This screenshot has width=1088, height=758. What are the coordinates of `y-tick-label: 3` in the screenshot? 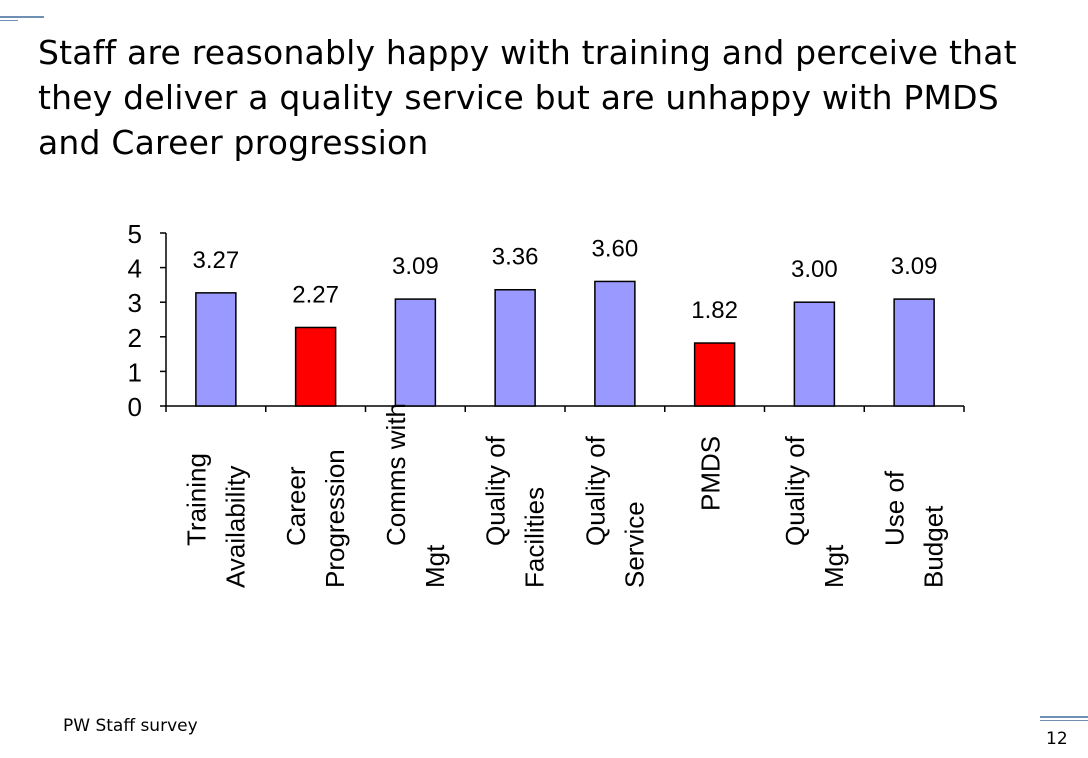 It's located at (135, 303).